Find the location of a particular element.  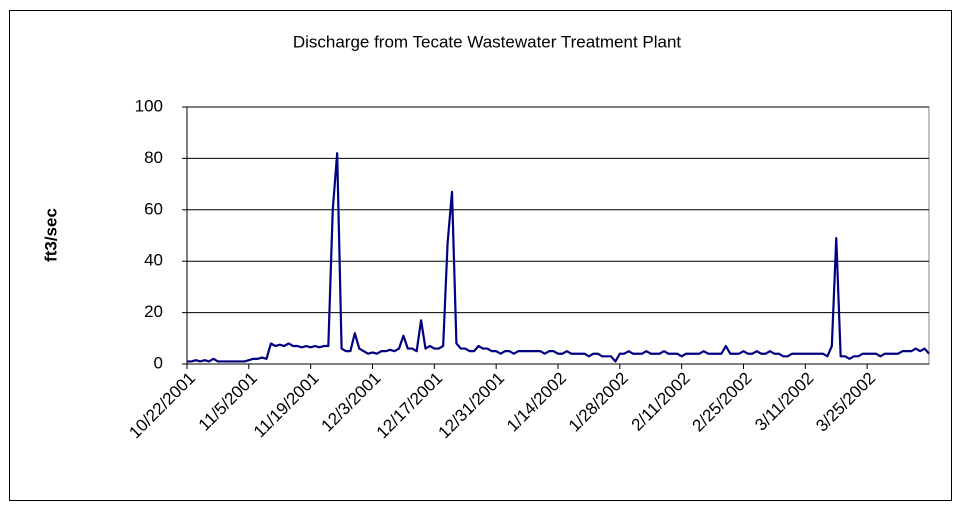

y-tick-label: 40 is located at coordinates (153, 260).